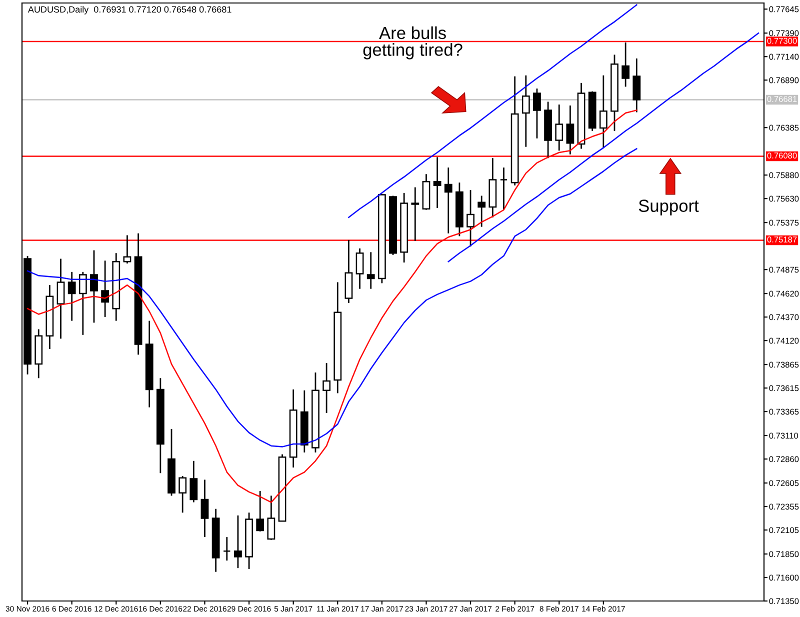 Image resolution: width=800 pixels, height=617 pixels. Describe the element at coordinates (668, 208) in the screenshot. I see `annotation: Support` at that location.